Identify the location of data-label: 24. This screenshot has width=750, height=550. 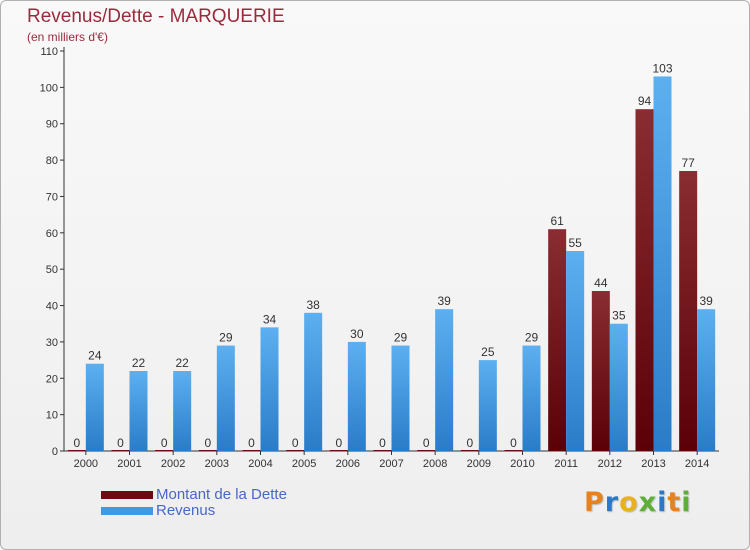
(95, 356).